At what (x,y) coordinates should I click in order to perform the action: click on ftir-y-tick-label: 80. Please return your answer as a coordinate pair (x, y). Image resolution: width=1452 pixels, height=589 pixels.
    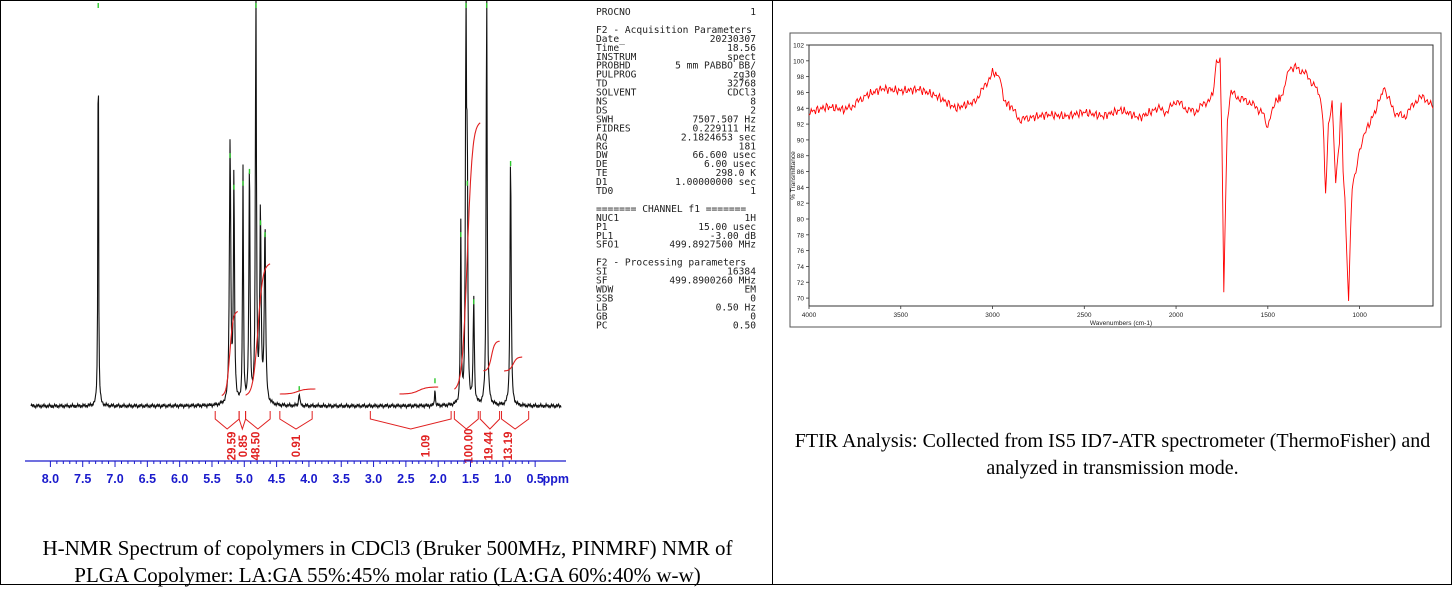
    Looking at the image, I should click on (801, 220).